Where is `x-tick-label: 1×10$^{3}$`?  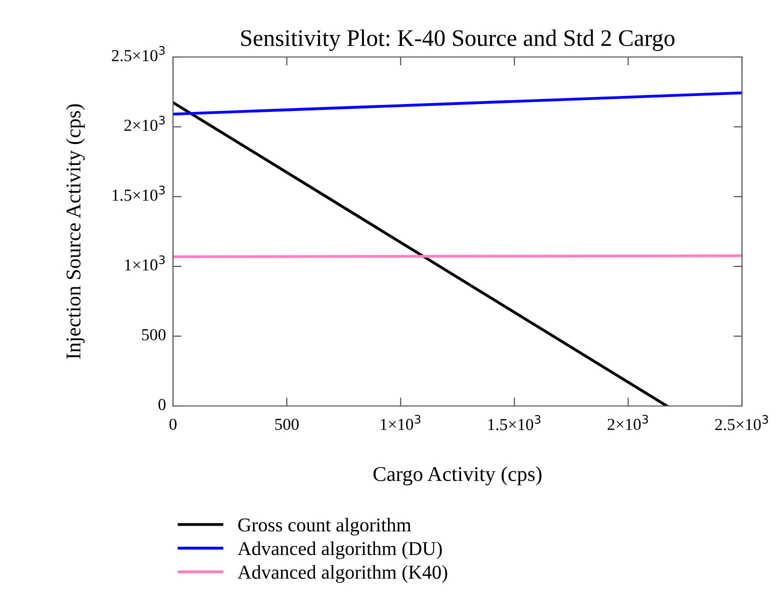
x-tick-label: 1×10$^{3}$ is located at coordinates (400, 422).